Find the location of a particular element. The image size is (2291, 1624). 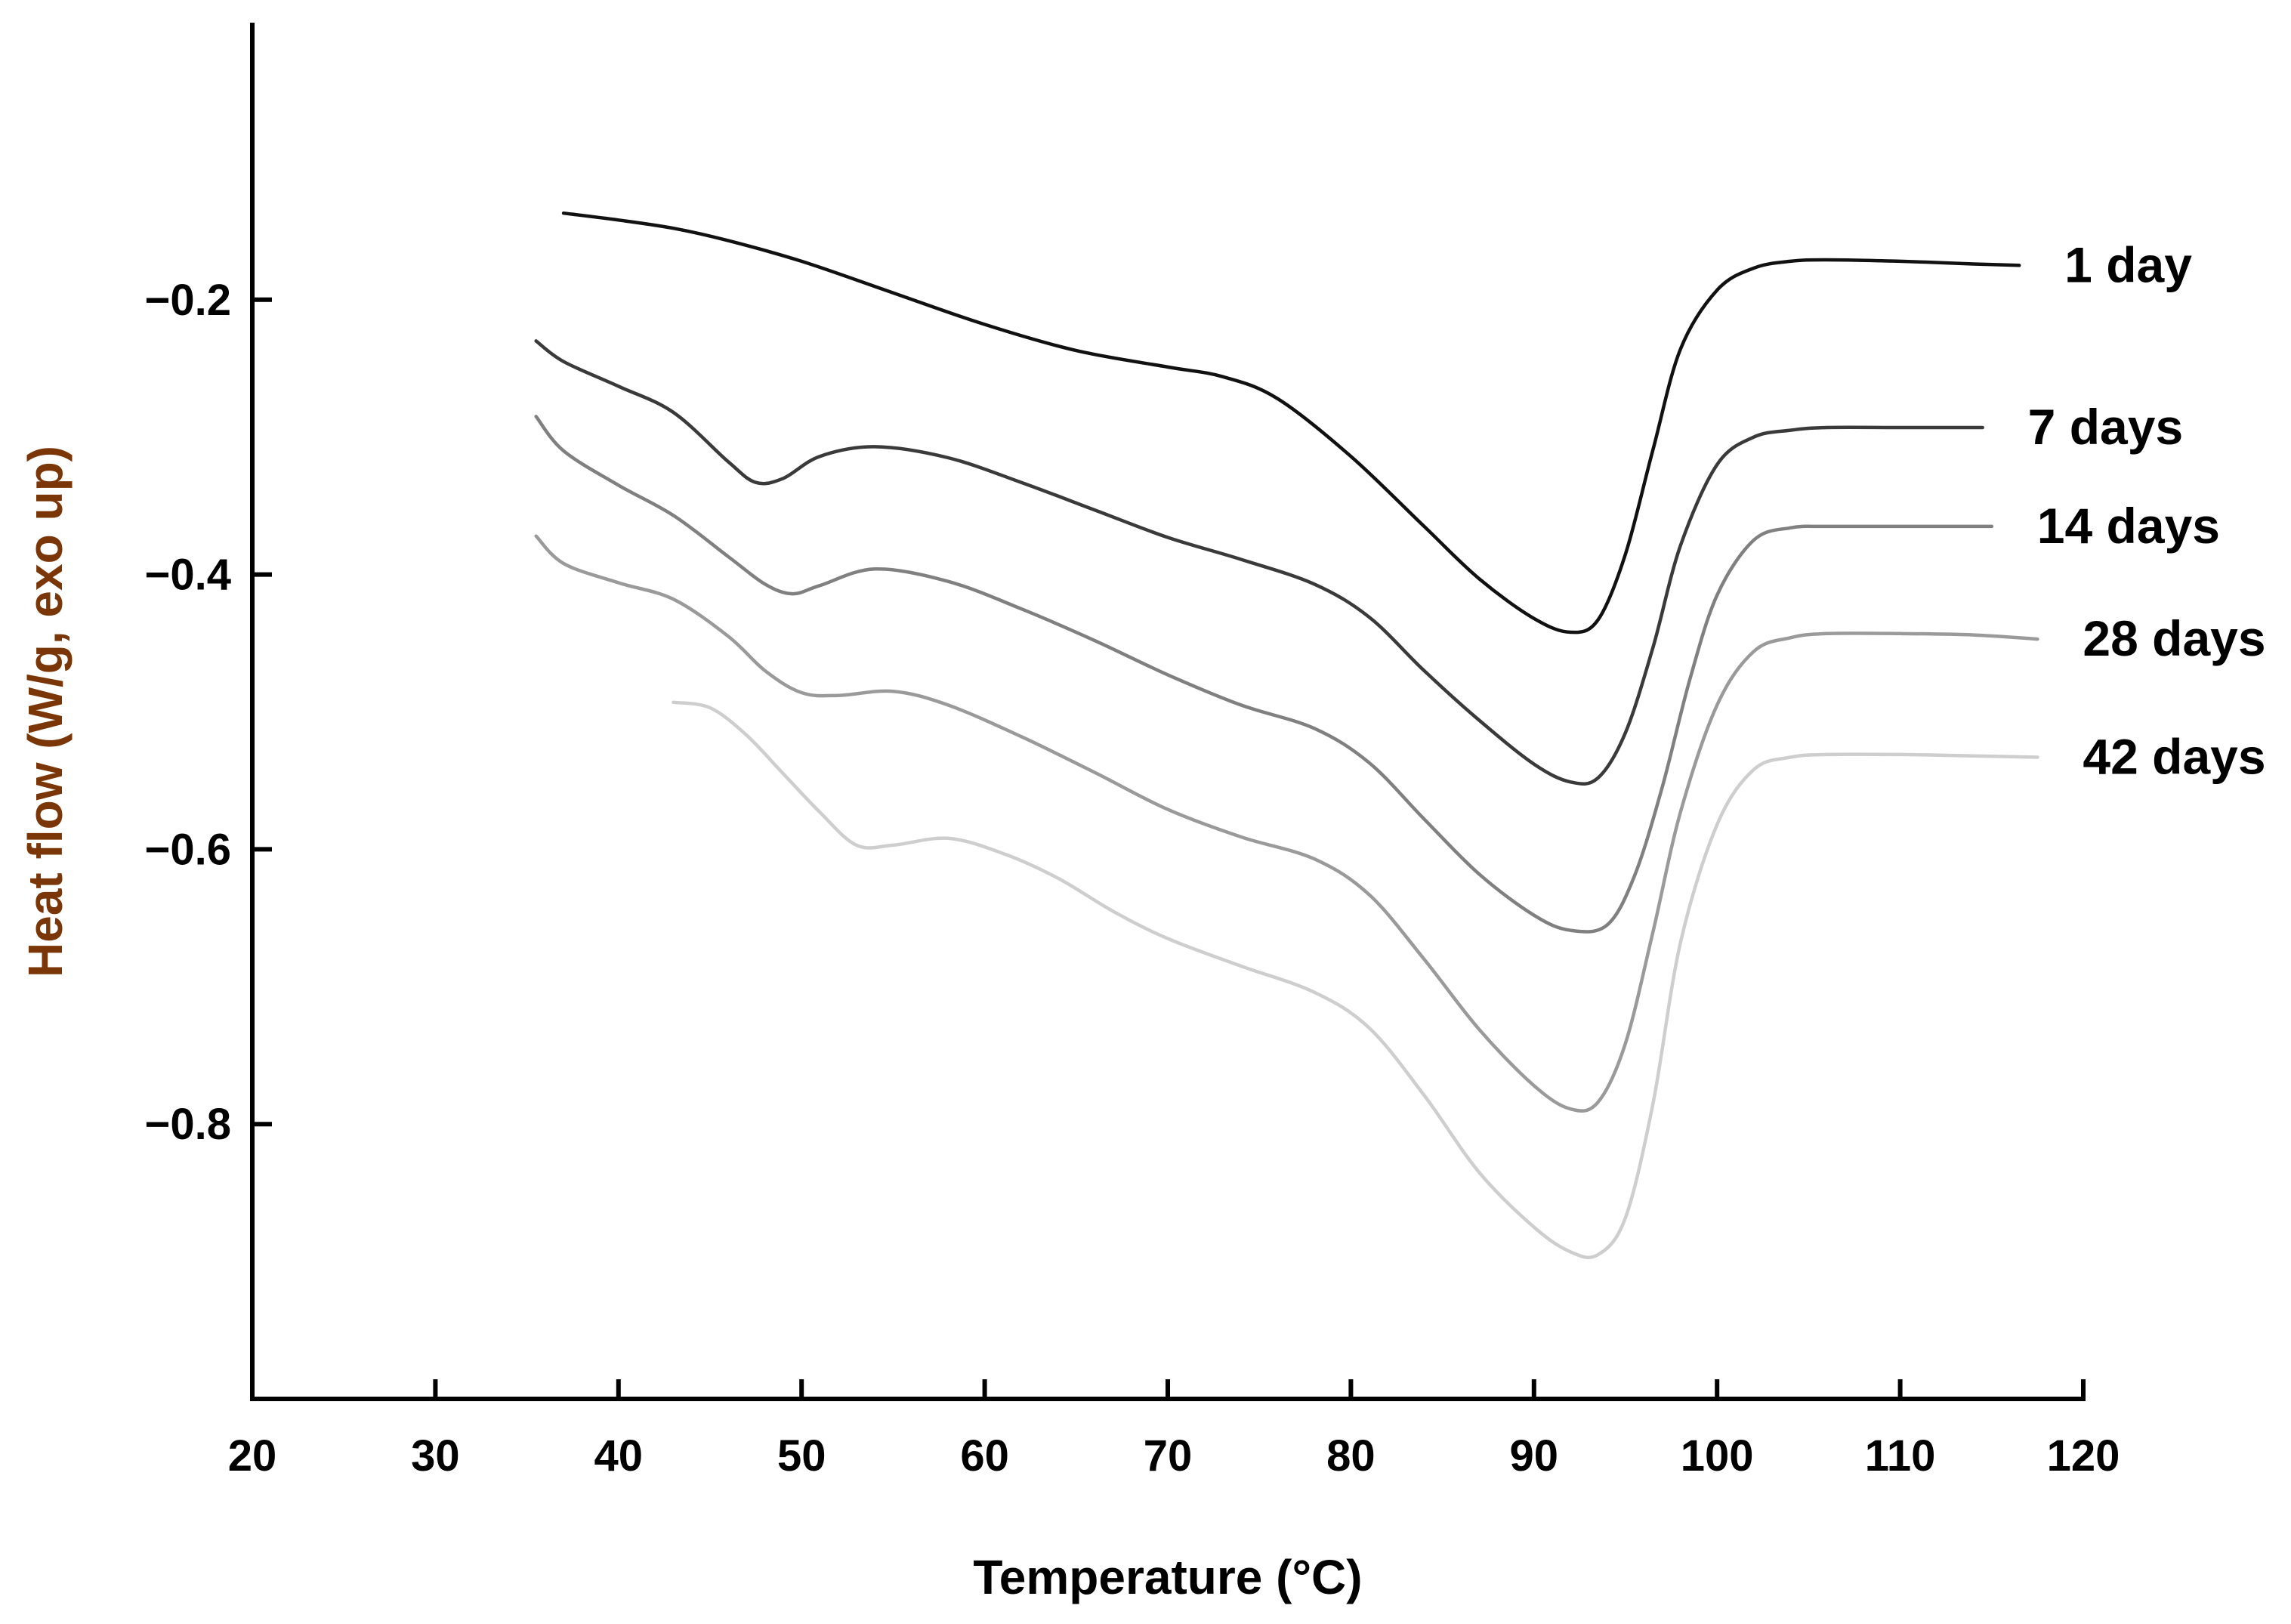

series-label-28-days: 28 days is located at coordinates (2174, 638).